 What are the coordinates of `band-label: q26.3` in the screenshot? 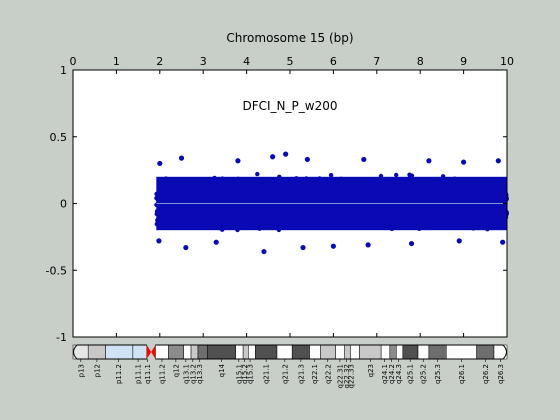 It's located at (501, 374).